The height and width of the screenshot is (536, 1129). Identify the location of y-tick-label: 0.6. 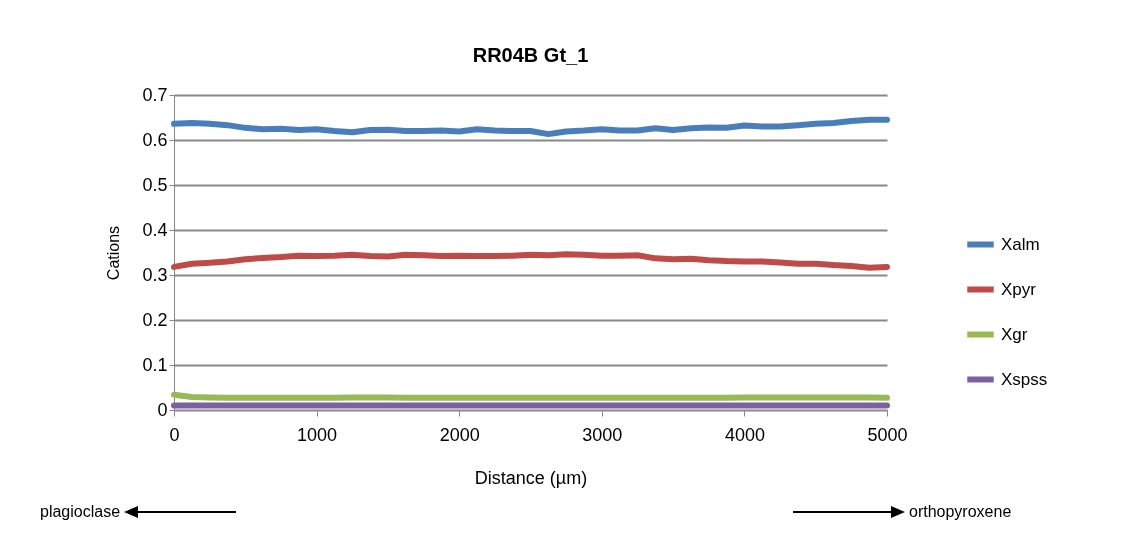
(155, 139).